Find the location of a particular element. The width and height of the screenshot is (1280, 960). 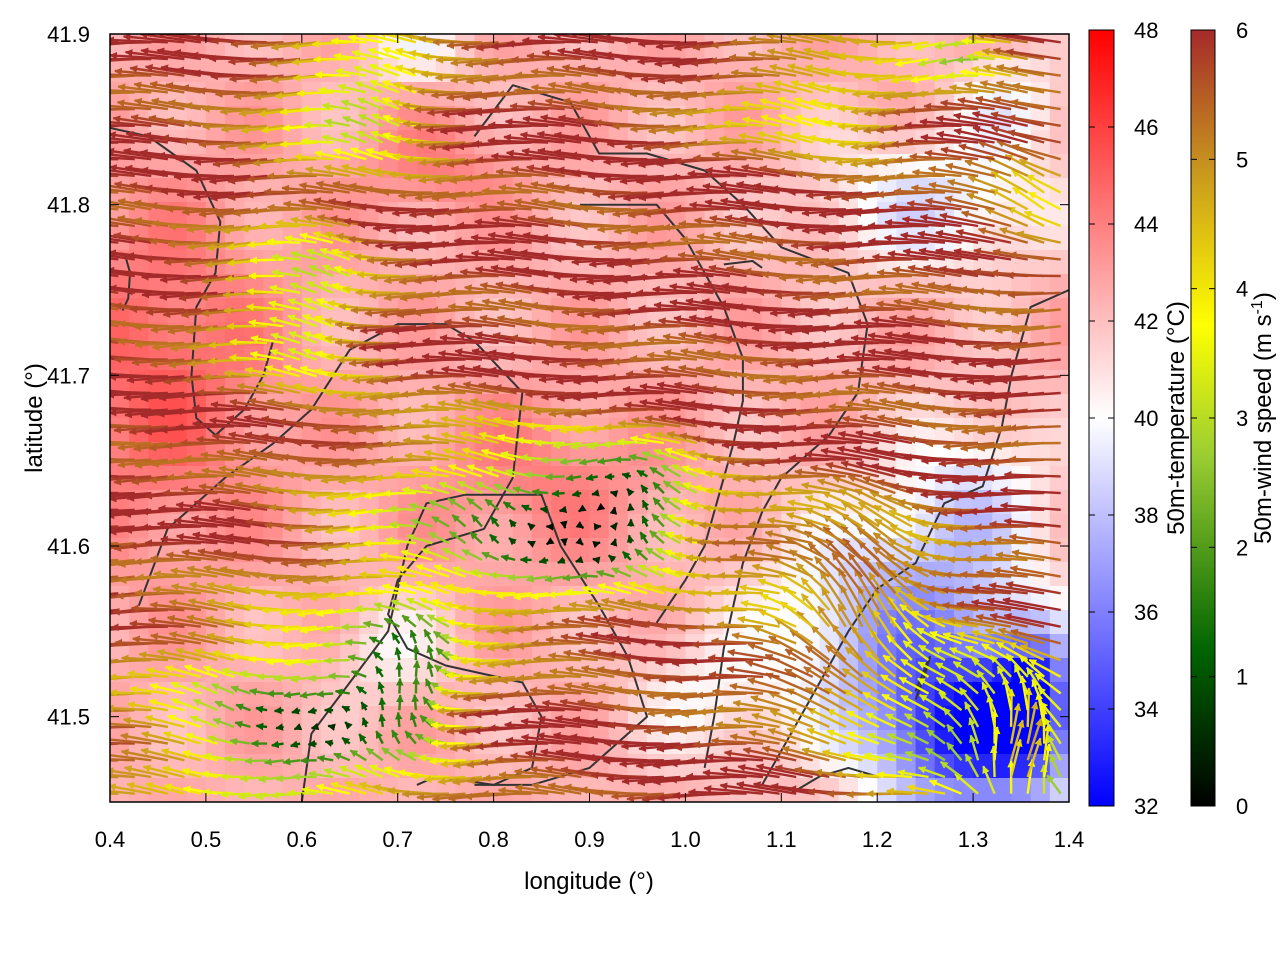

colorbar-tick-label: 48 is located at coordinates (1146, 30).